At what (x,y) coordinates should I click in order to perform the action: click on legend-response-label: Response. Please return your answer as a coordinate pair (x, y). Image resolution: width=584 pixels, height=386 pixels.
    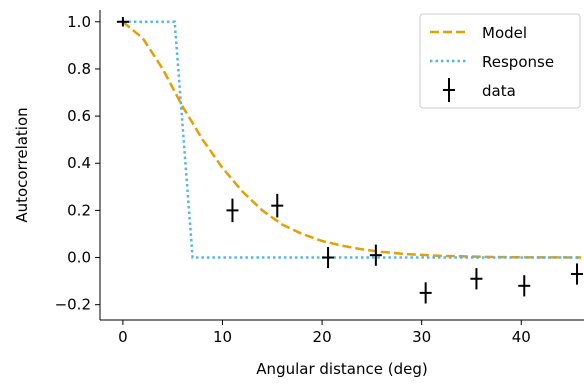
    Looking at the image, I should click on (518, 62).